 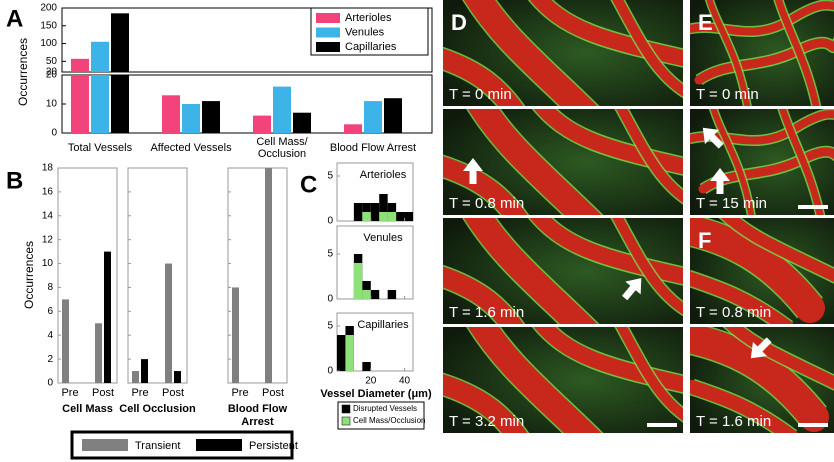 What do you see at coordinates (705, 22) in the screenshot?
I see `panel-label: E` at bounding box center [705, 22].